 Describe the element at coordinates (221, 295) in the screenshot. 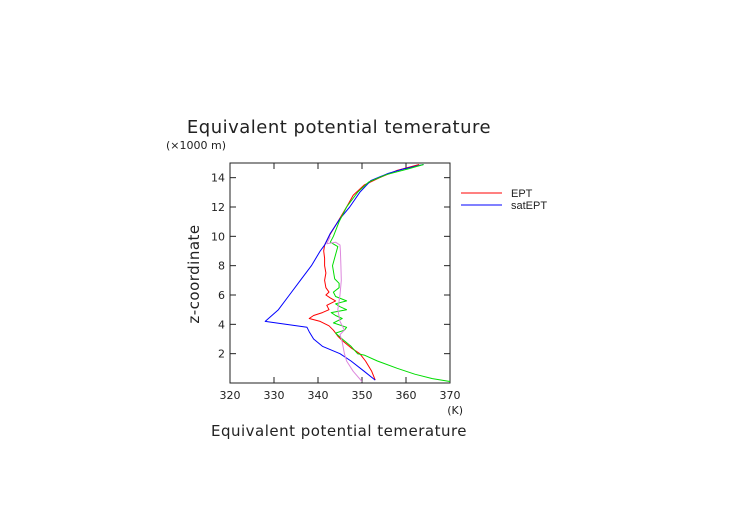

I see `y-tick-label: 6` at that location.